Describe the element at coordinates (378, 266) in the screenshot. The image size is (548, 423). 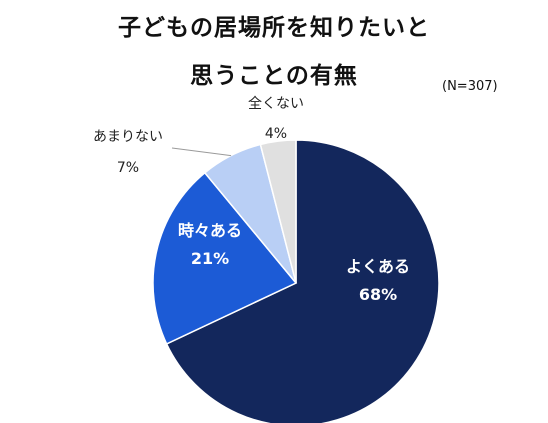
I see `slice-label-0: よくある` at that location.